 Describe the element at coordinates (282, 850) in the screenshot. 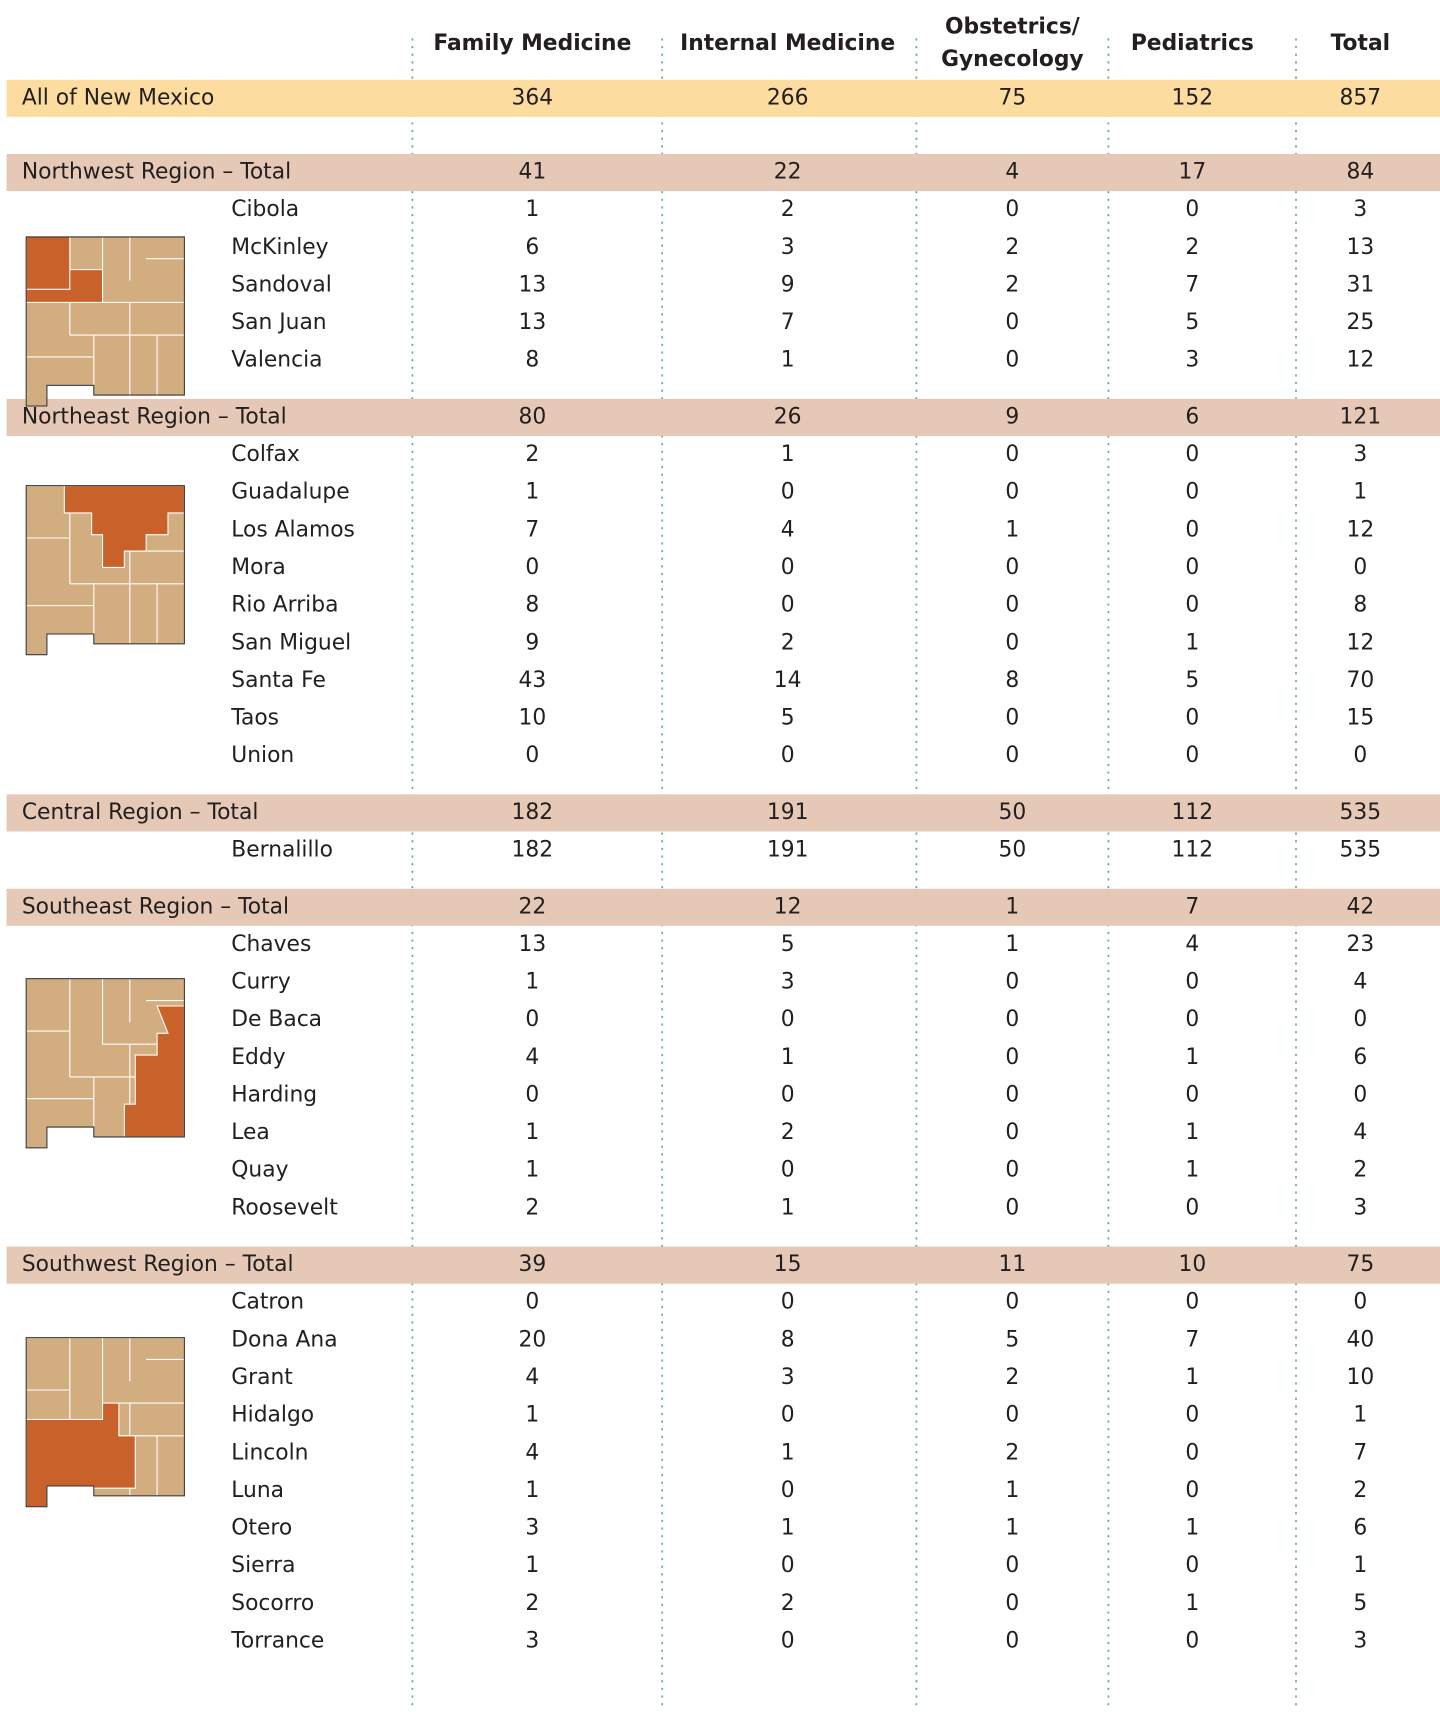

I see `row-label: Bernalillo` at that location.